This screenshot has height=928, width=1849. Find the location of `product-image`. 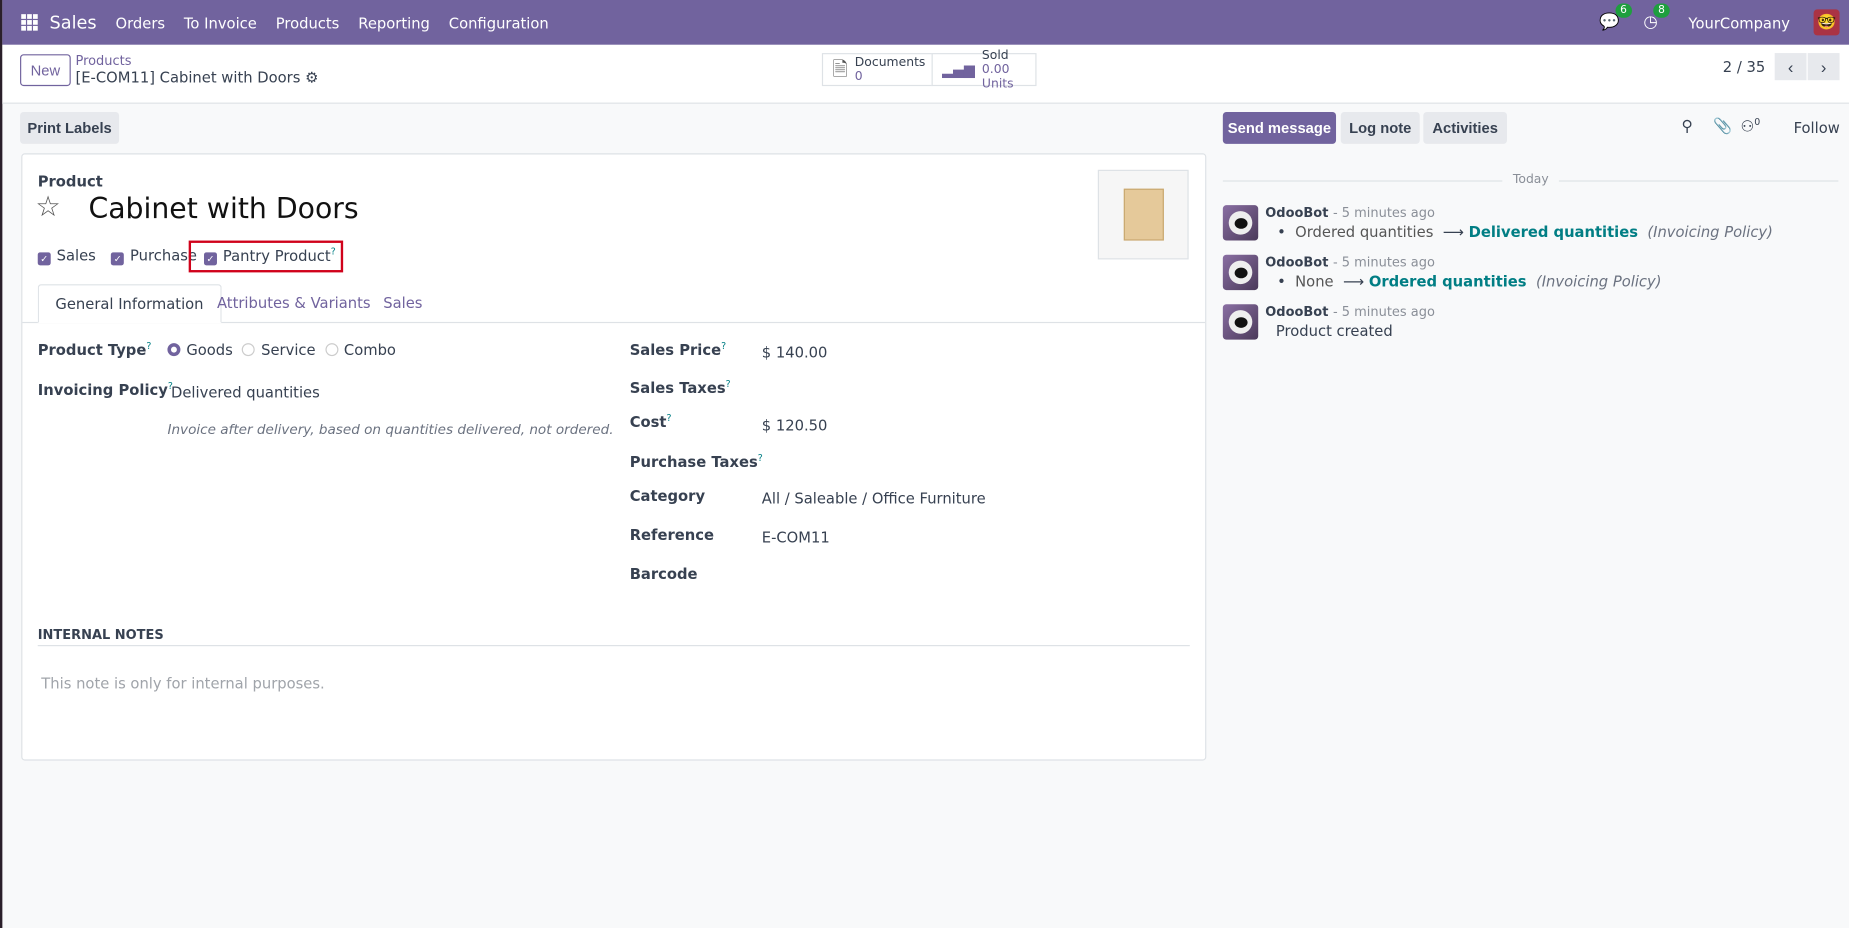

product-image is located at coordinates (1143, 214).